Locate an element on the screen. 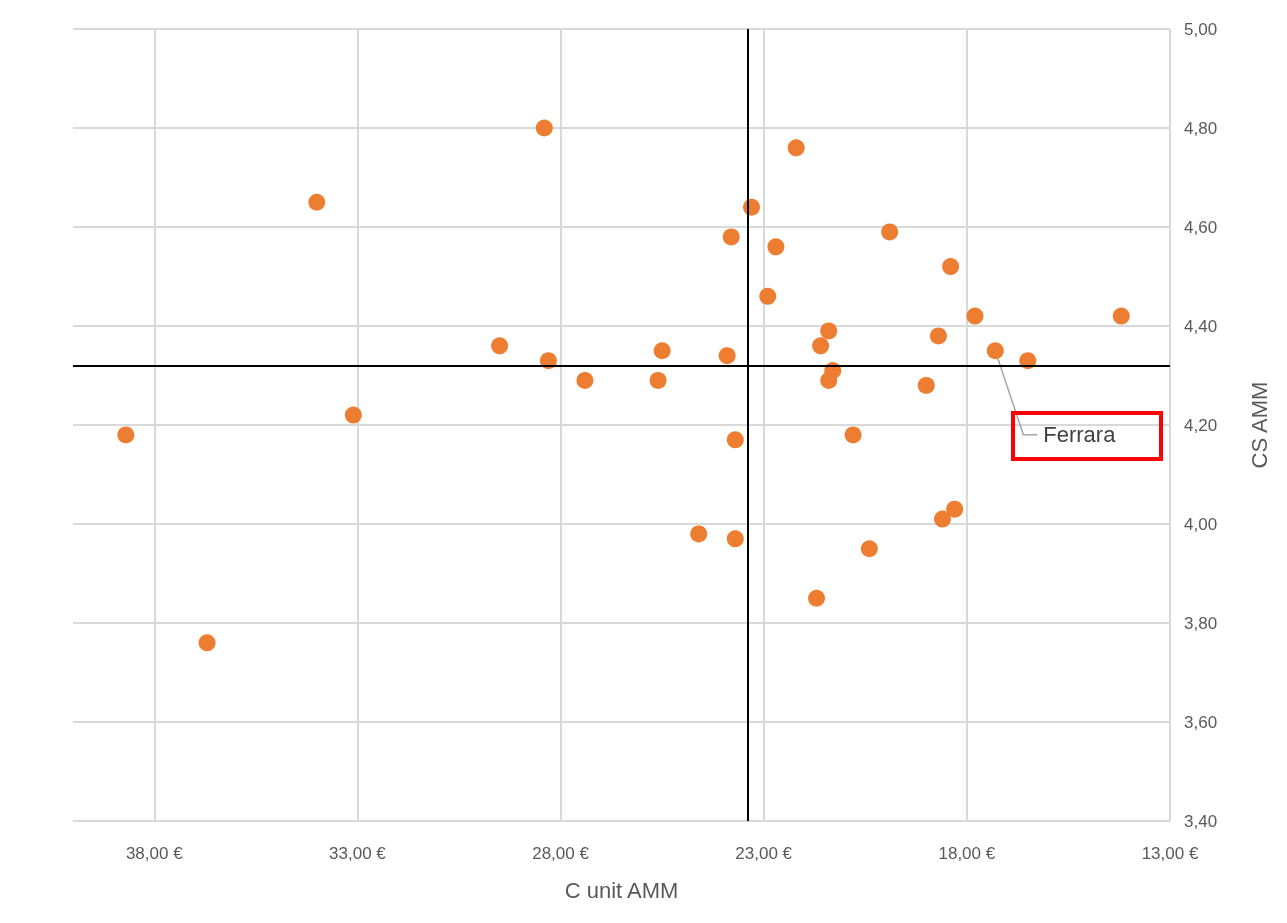 The image size is (1287, 923). x-tick-label: 28,00 € is located at coordinates (561, 853).